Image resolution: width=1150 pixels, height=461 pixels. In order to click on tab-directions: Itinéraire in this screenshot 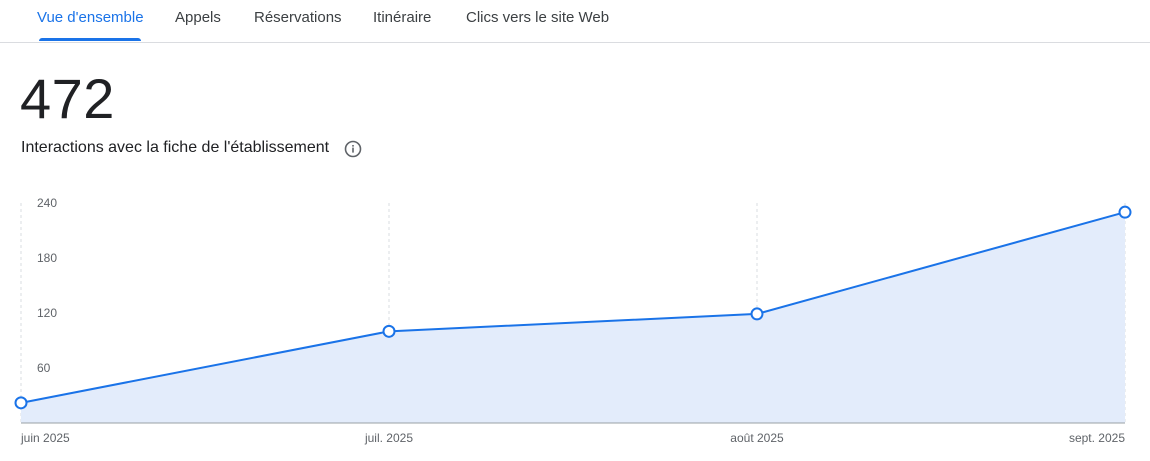, I will do `click(402, 17)`.